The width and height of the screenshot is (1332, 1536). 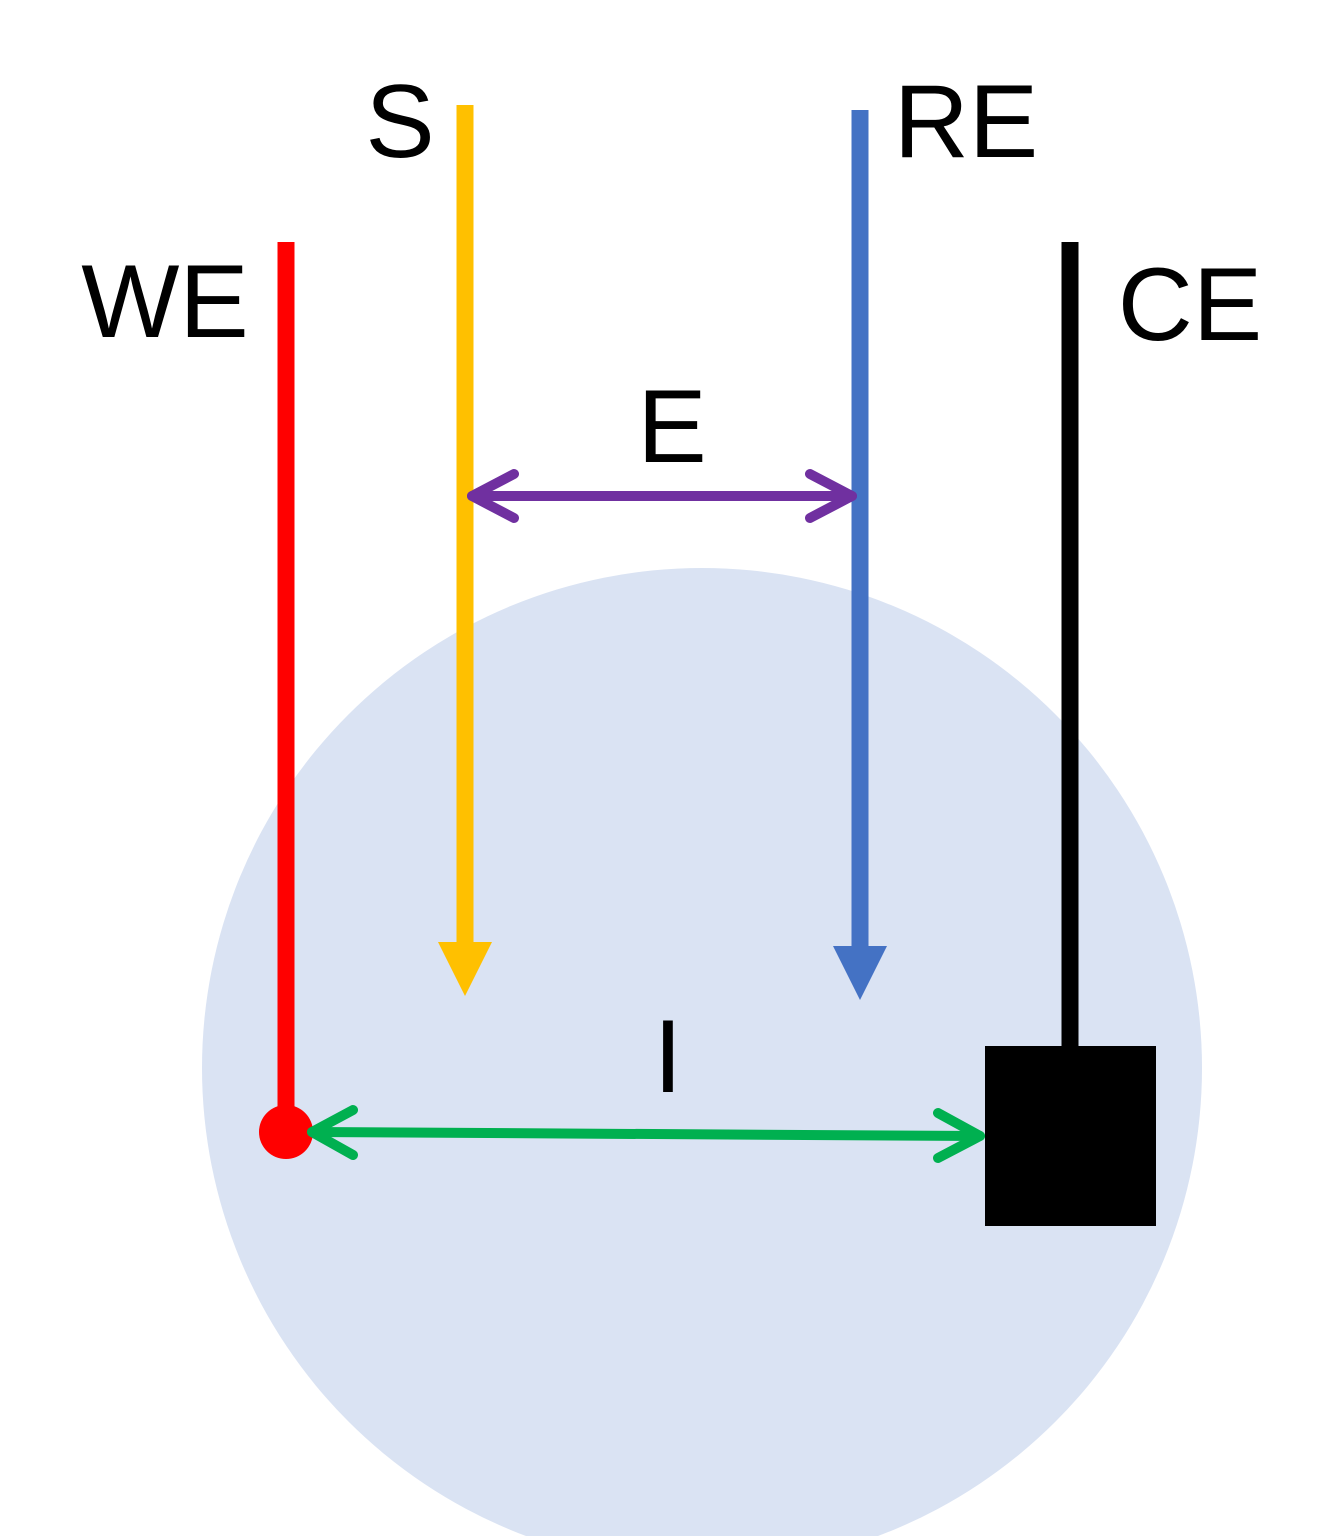 What do you see at coordinates (662, 496) in the screenshot?
I see `potential-arrow` at bounding box center [662, 496].